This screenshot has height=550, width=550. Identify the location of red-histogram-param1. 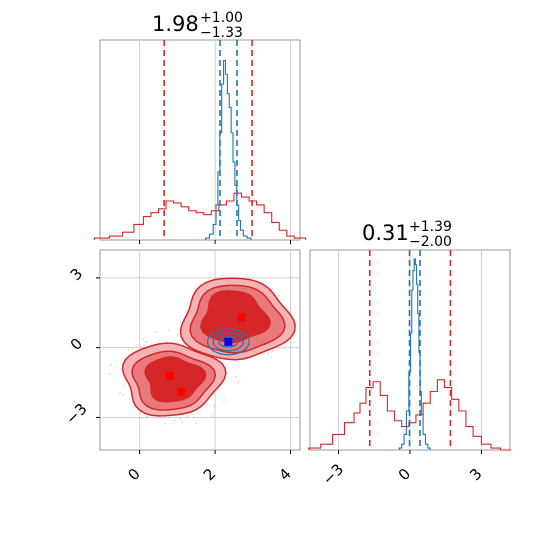
(200, 216).